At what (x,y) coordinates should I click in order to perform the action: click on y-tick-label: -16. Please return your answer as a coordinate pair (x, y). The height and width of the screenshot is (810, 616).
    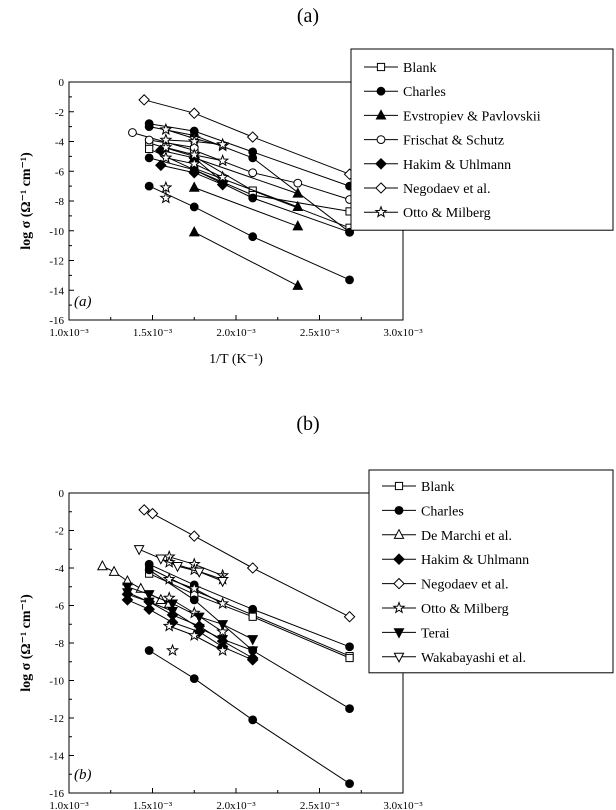
    Looking at the image, I should click on (56, 794).